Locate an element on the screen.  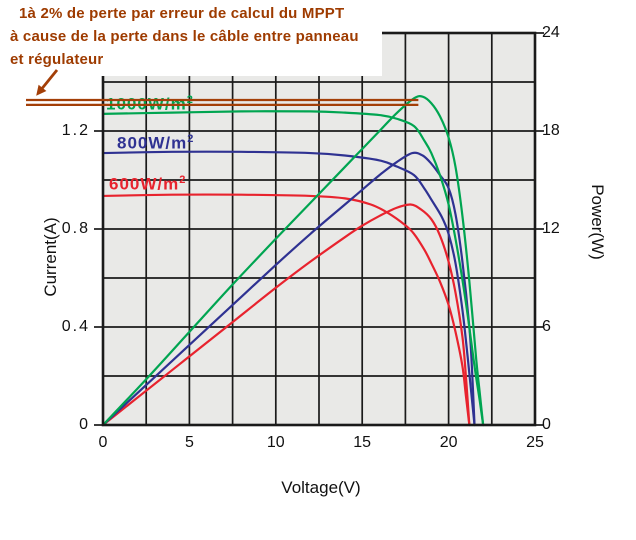
power-tick-label-18: 18 is located at coordinates (551, 130).